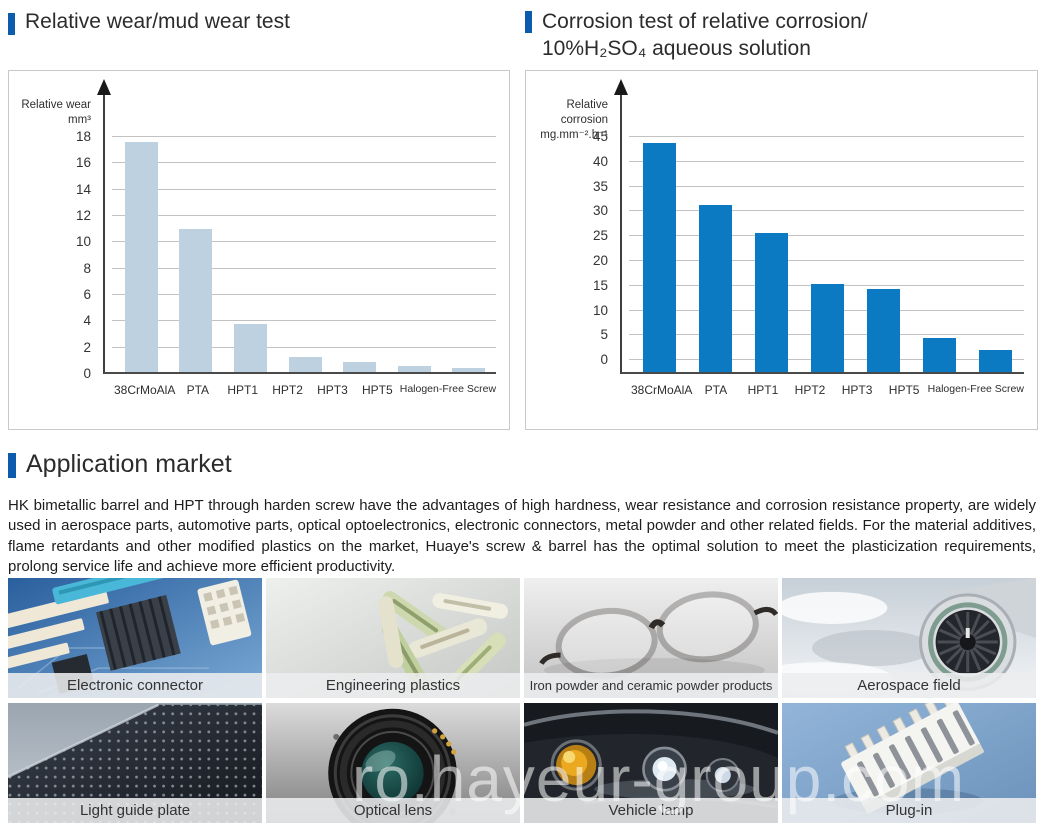 The height and width of the screenshot is (834, 1044). What do you see at coordinates (651, 810) in the screenshot?
I see `tile-label: Vehicle lamp` at bounding box center [651, 810].